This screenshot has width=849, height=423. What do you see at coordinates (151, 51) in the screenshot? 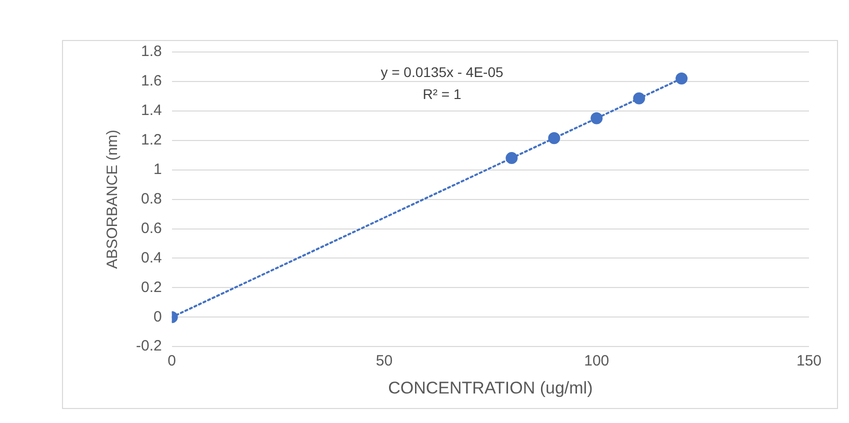
I see `y-tick-label: 1.8` at bounding box center [151, 51].